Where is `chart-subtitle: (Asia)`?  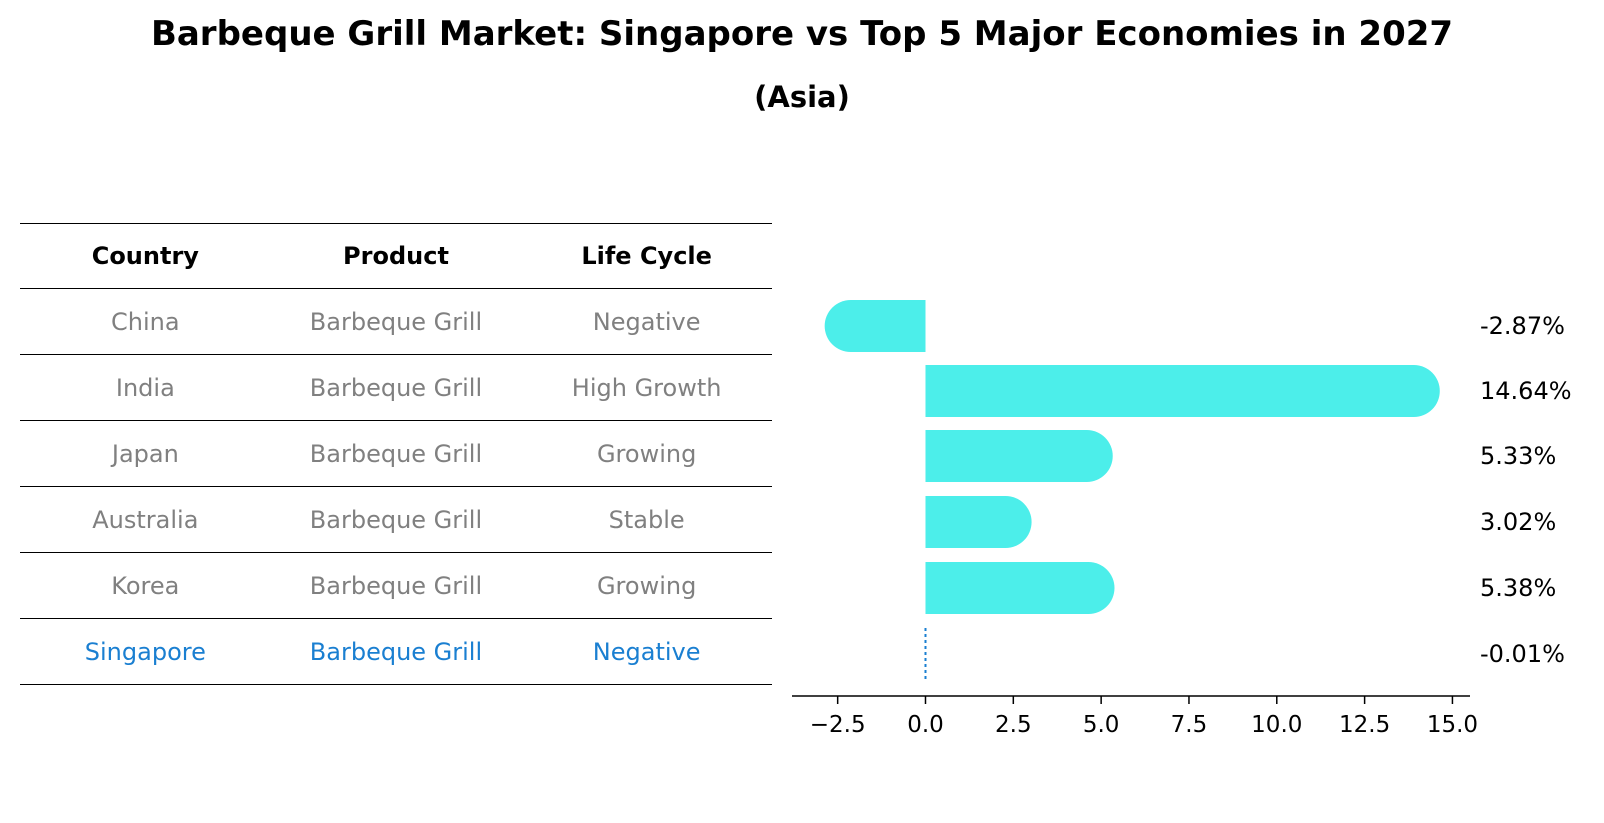
chart-subtitle: (Asia) is located at coordinates (802, 97).